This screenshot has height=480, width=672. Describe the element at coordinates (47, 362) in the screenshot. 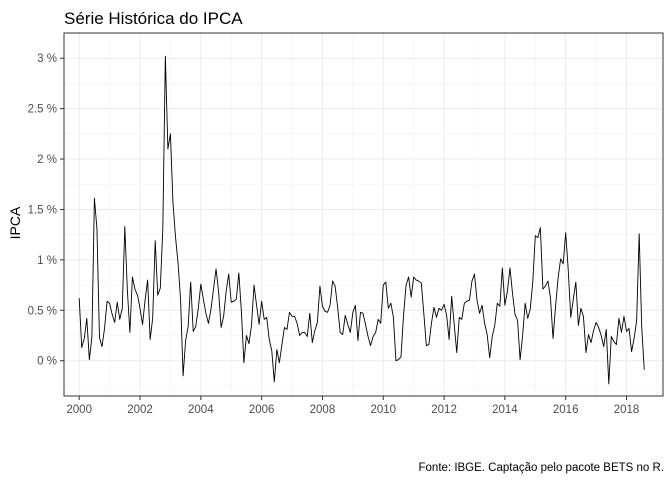

I see `y-tick-label: 0 %` at that location.